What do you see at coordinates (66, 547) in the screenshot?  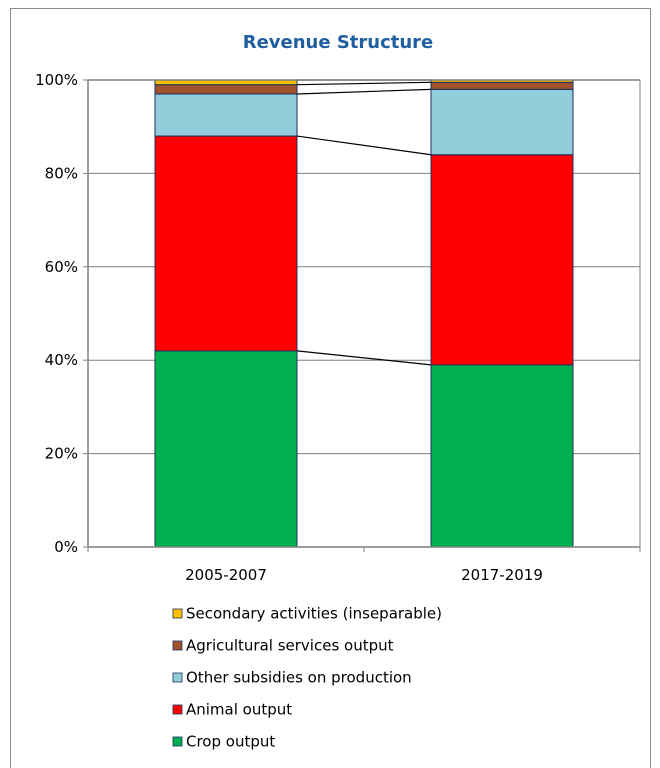 I see `y-tick-label: 0%` at bounding box center [66, 547].